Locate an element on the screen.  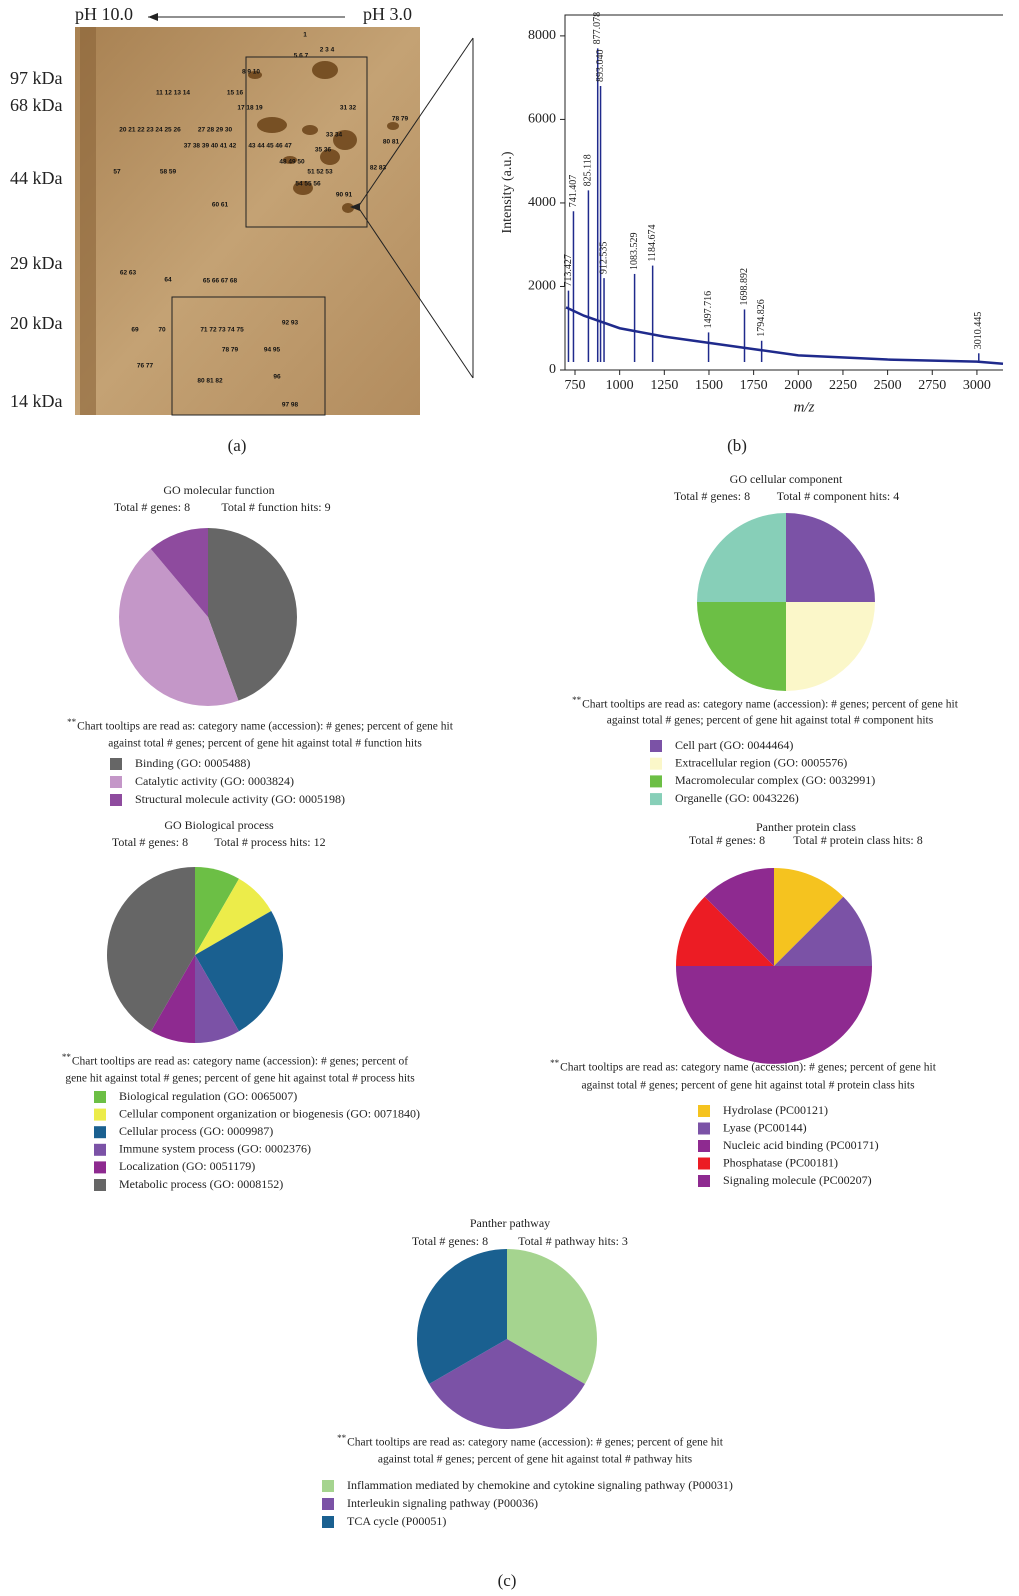
spot-label: 33 34 is located at coordinates (334, 135).